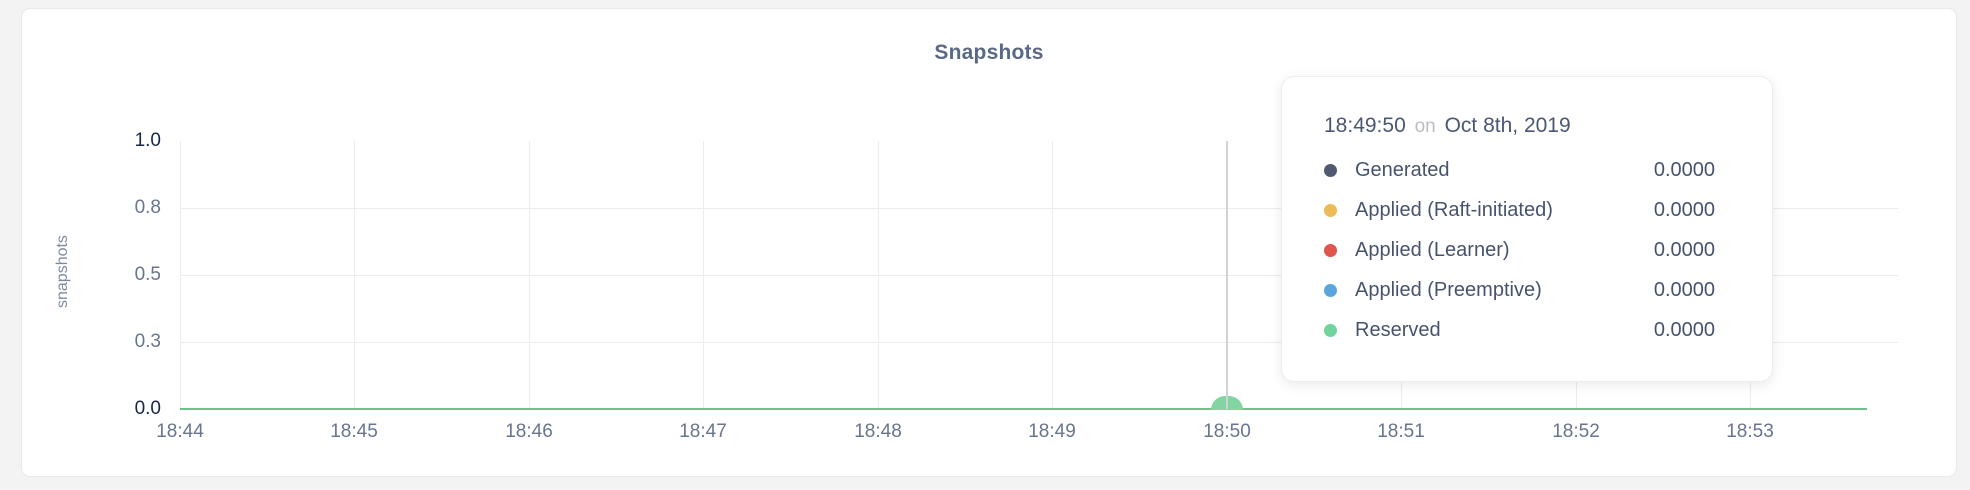  I want to click on tooltip-row: Generated 0.0000, so click(1519, 170).